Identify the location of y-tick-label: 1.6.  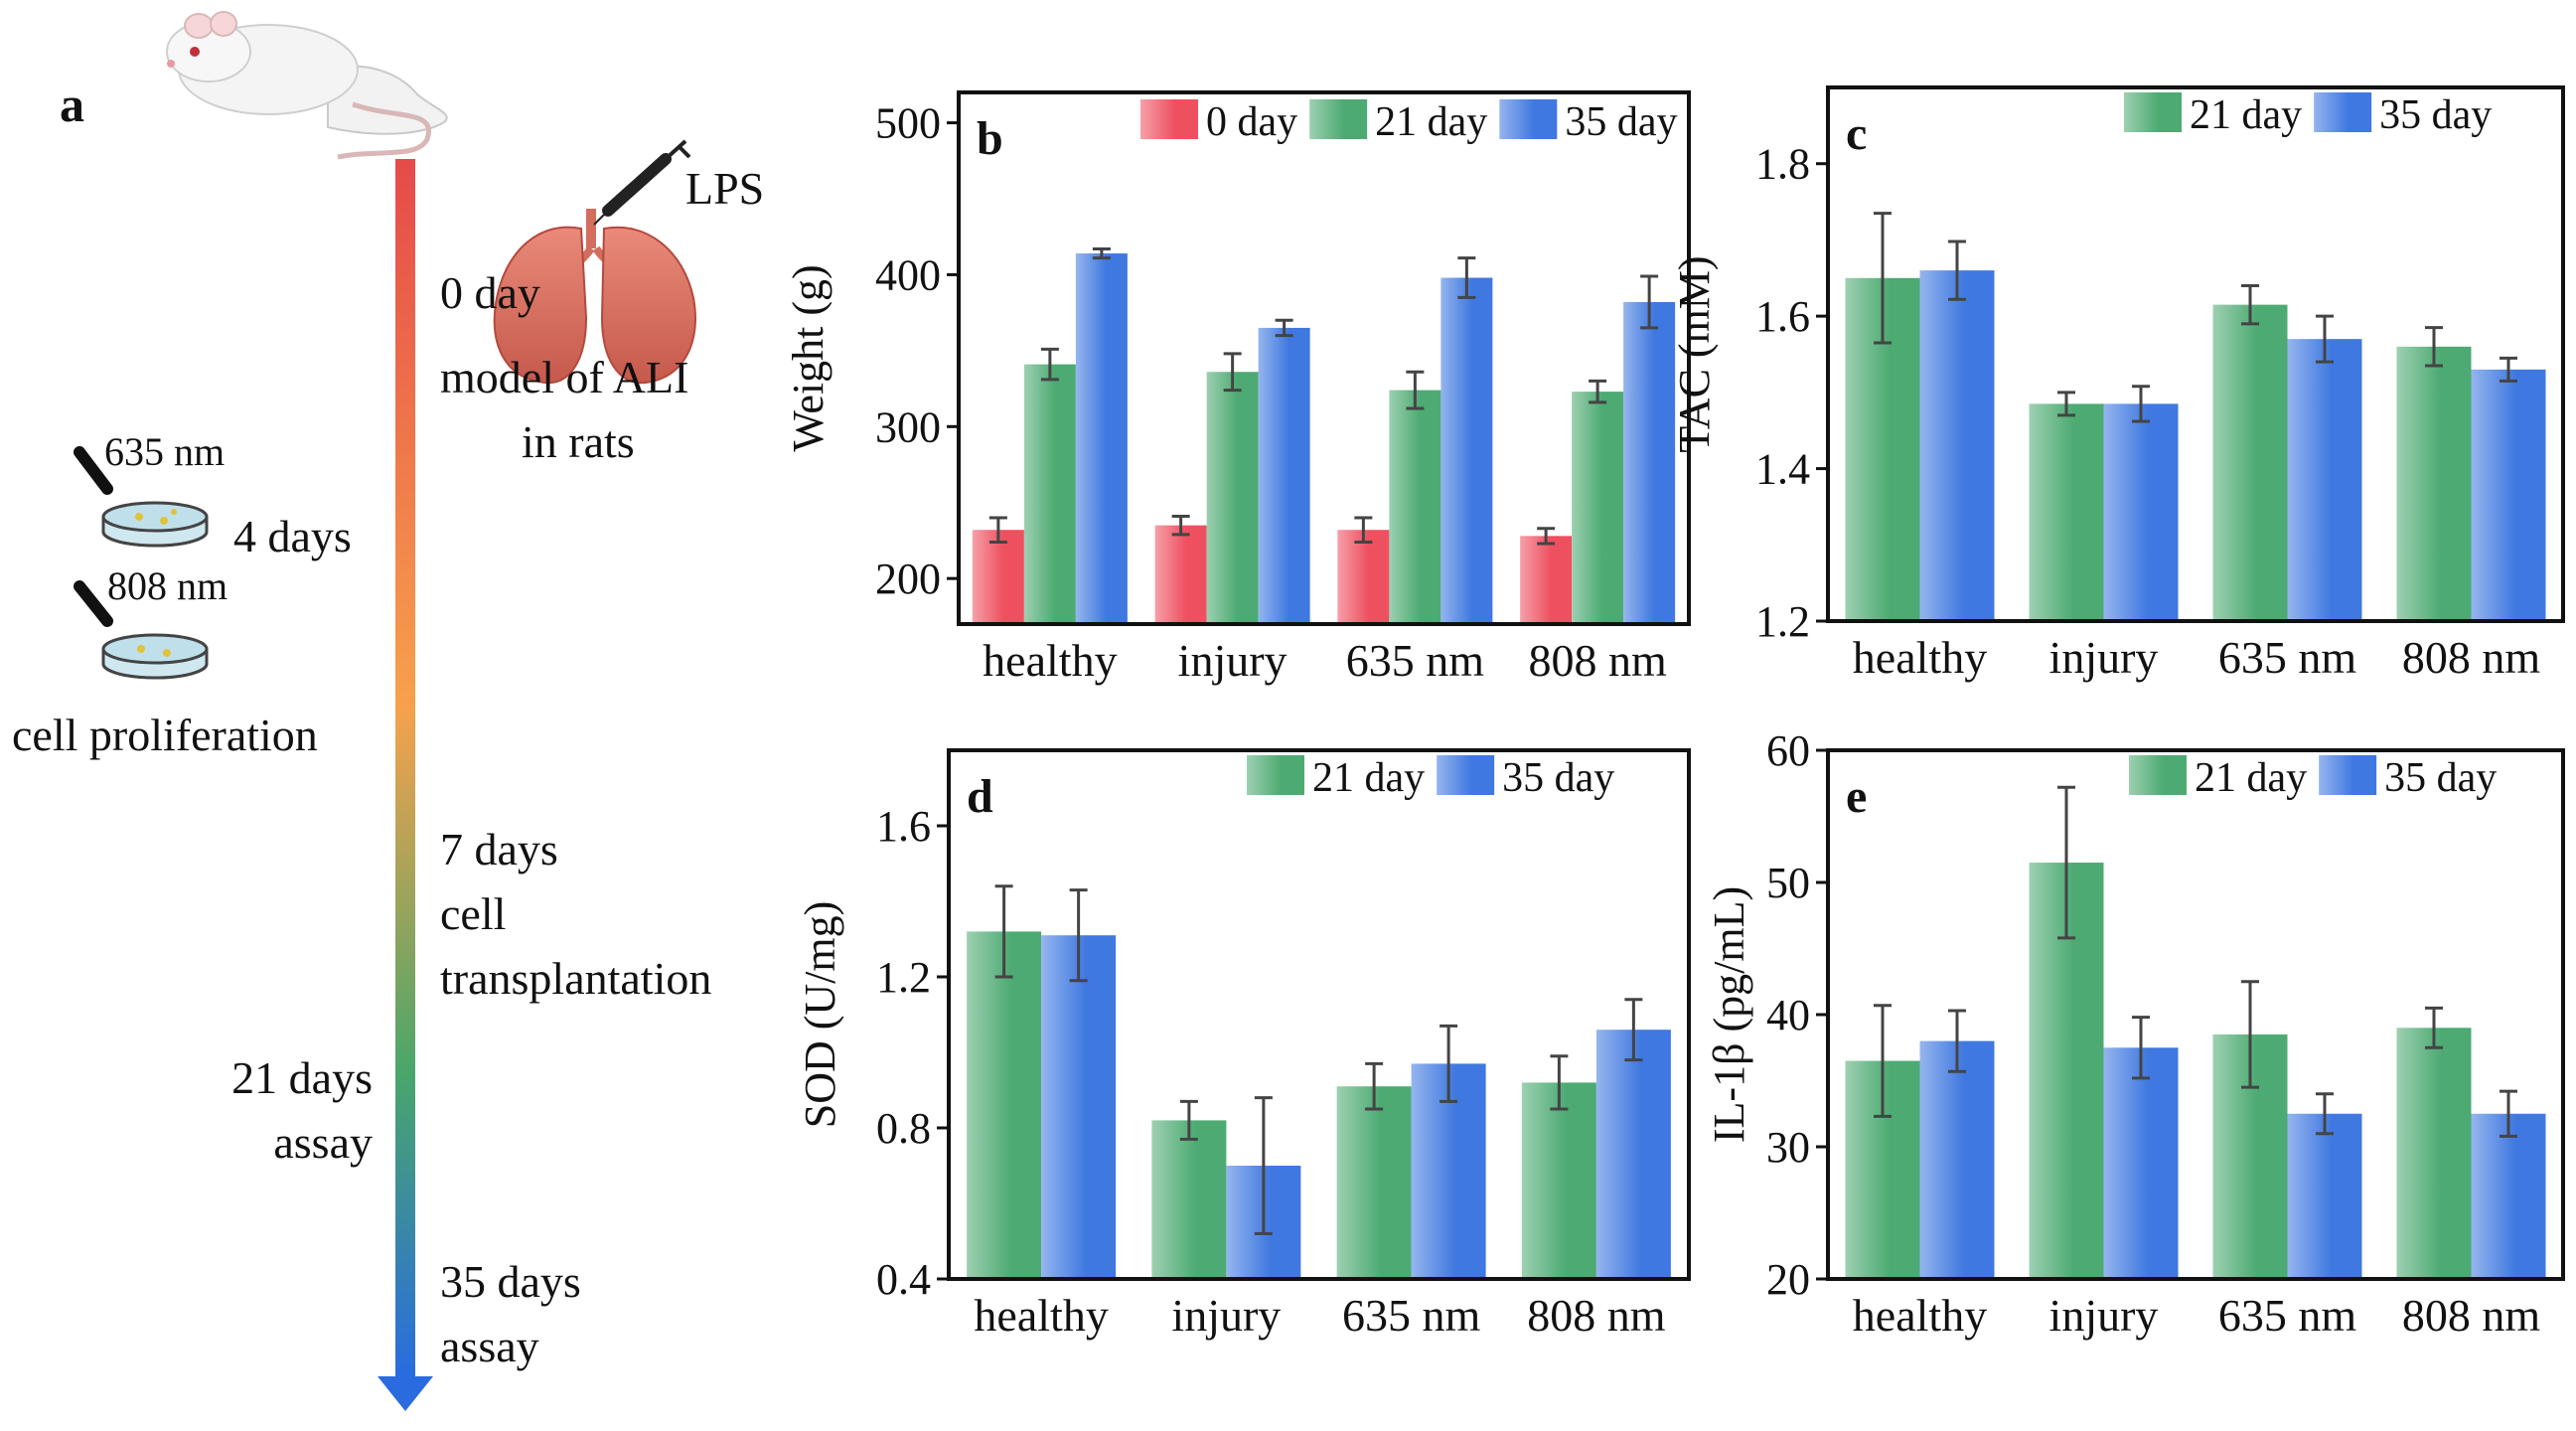
(1782, 316).